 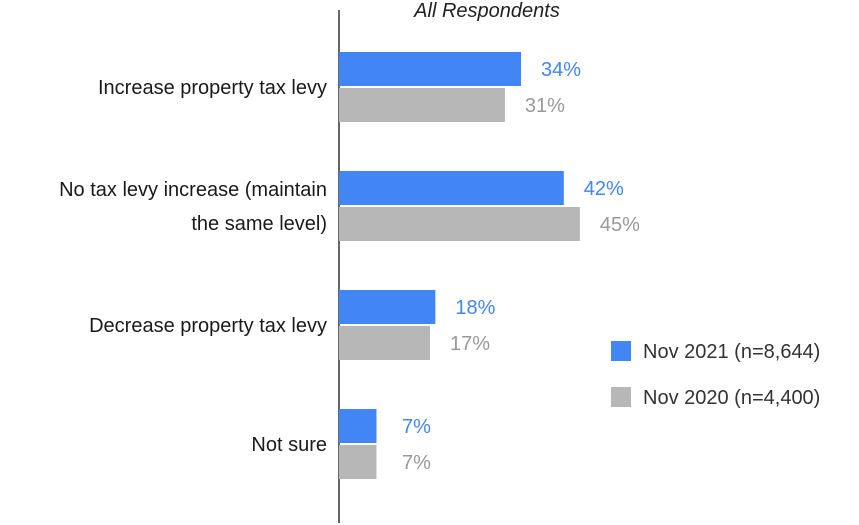 What do you see at coordinates (475, 308) in the screenshot?
I see `value-label-series1-cat3: 18%` at bounding box center [475, 308].